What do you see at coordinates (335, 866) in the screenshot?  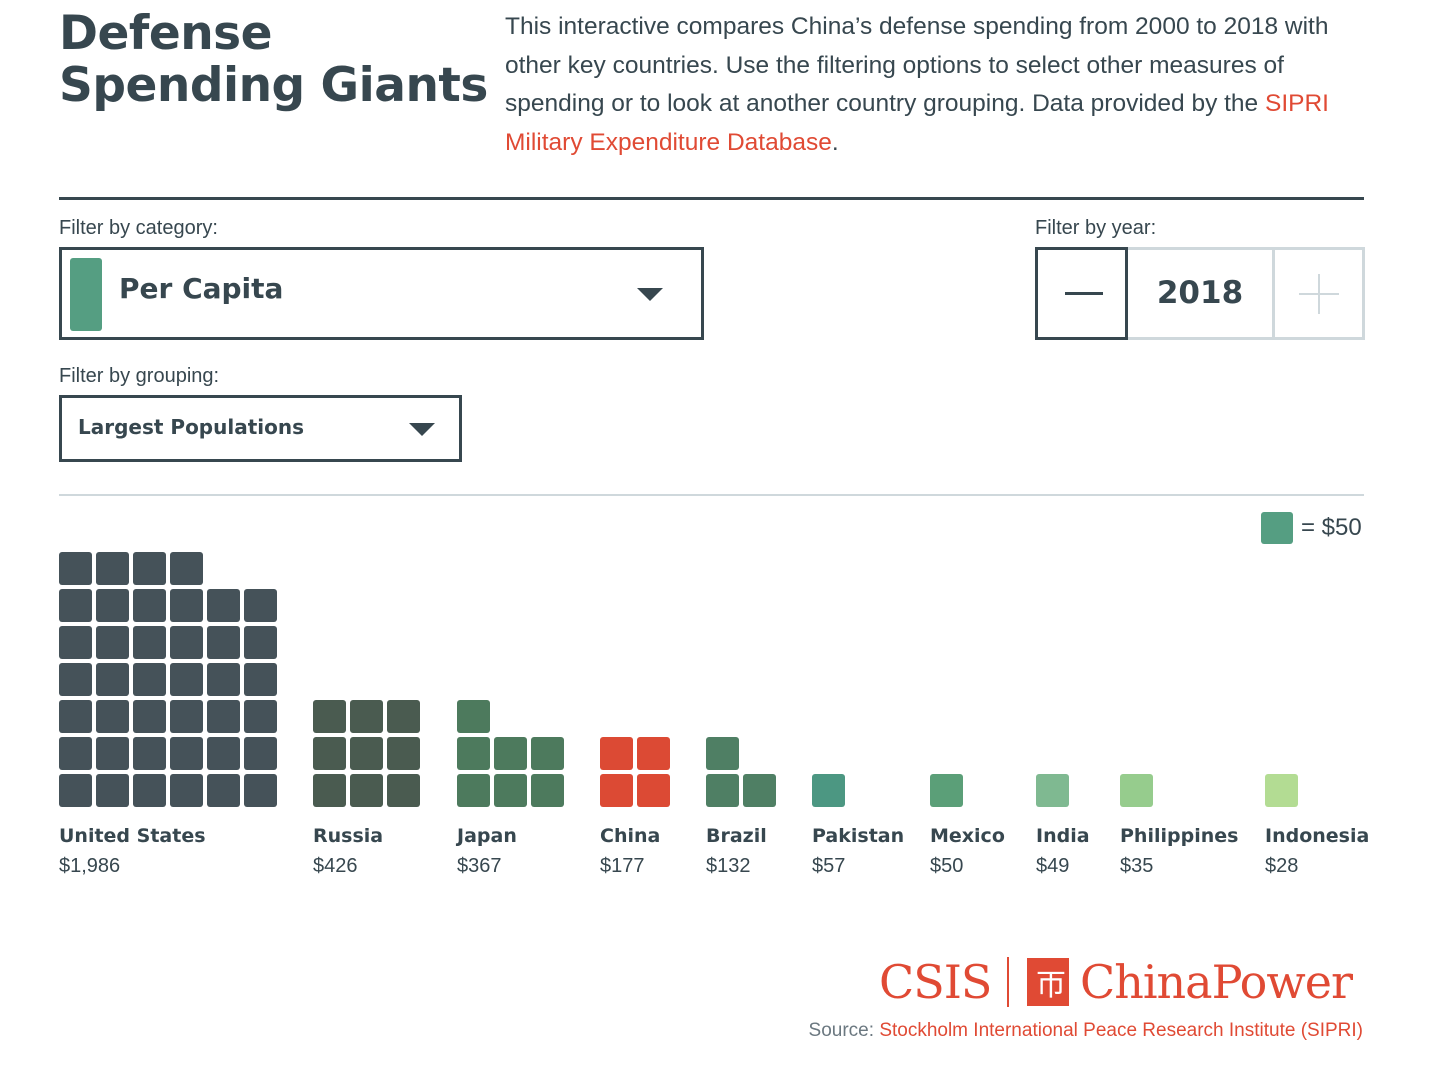 I see `country-value: $426` at bounding box center [335, 866].